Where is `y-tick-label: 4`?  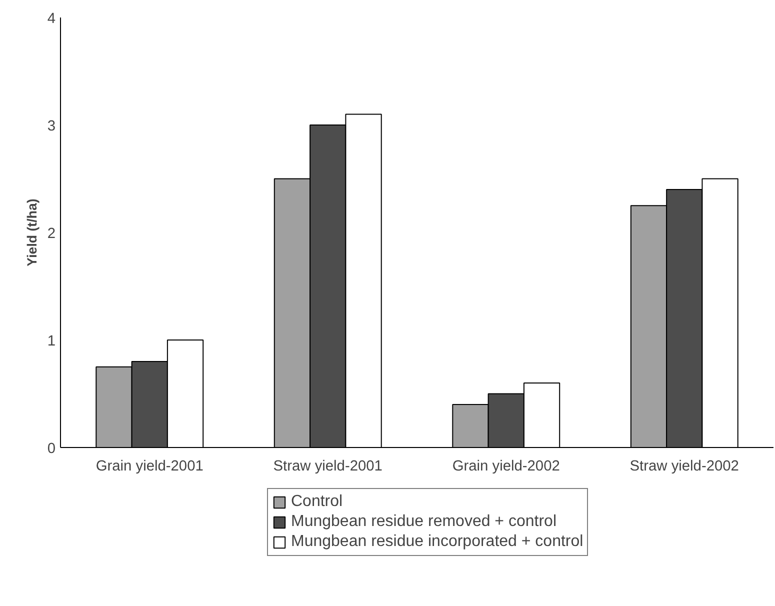 y-tick-label: 4 is located at coordinates (51, 19).